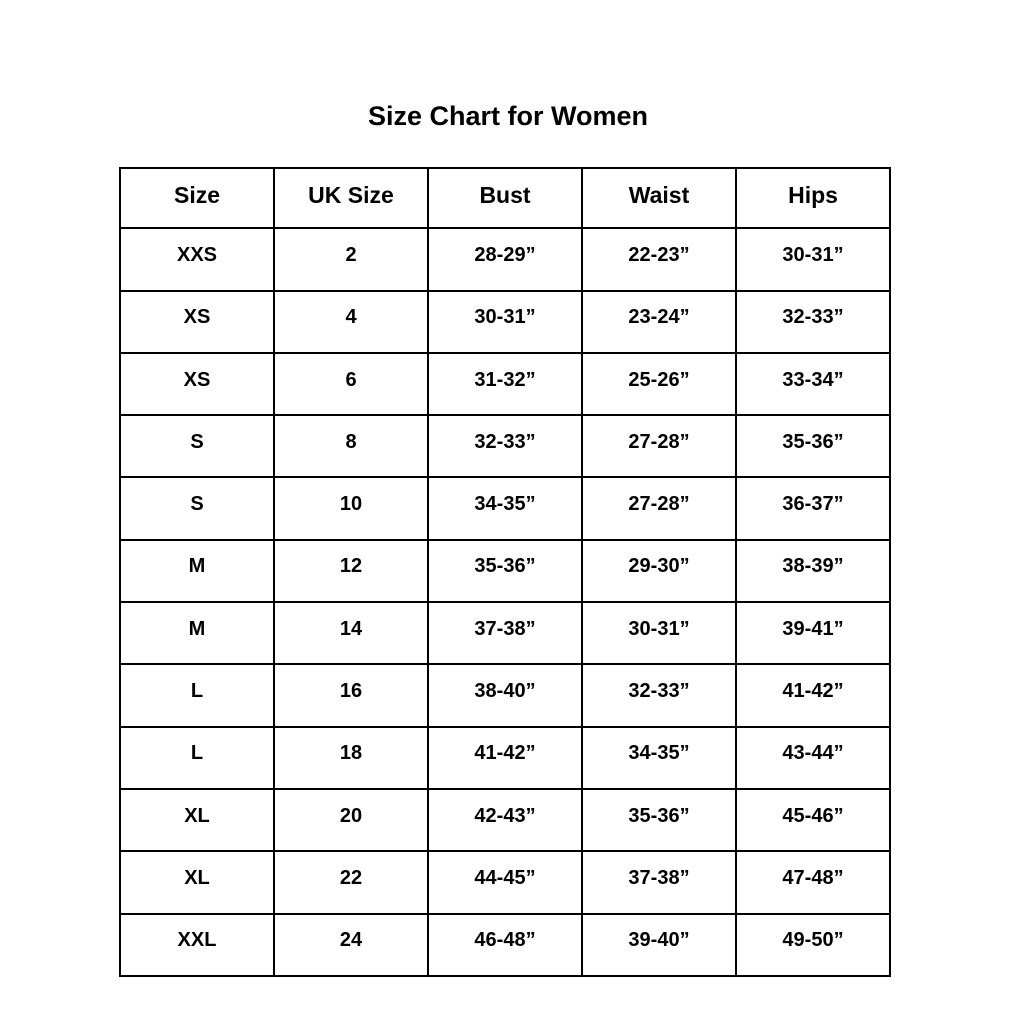  What do you see at coordinates (813, 695) in the screenshot?
I see `cell-hips: 41-42”` at bounding box center [813, 695].